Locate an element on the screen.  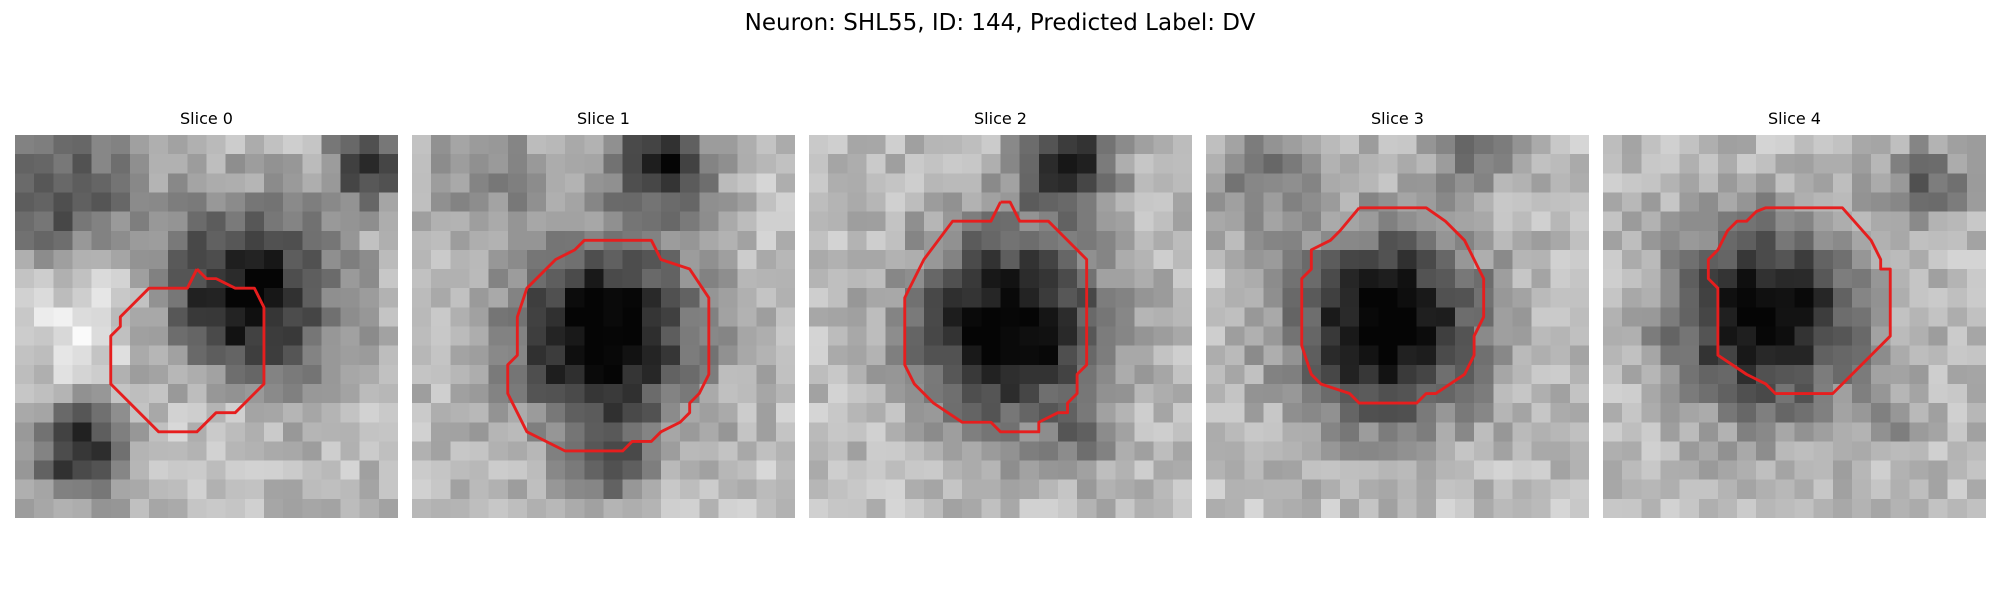
slice-panel-2: Slice 2 is located at coordinates (1000, 314).